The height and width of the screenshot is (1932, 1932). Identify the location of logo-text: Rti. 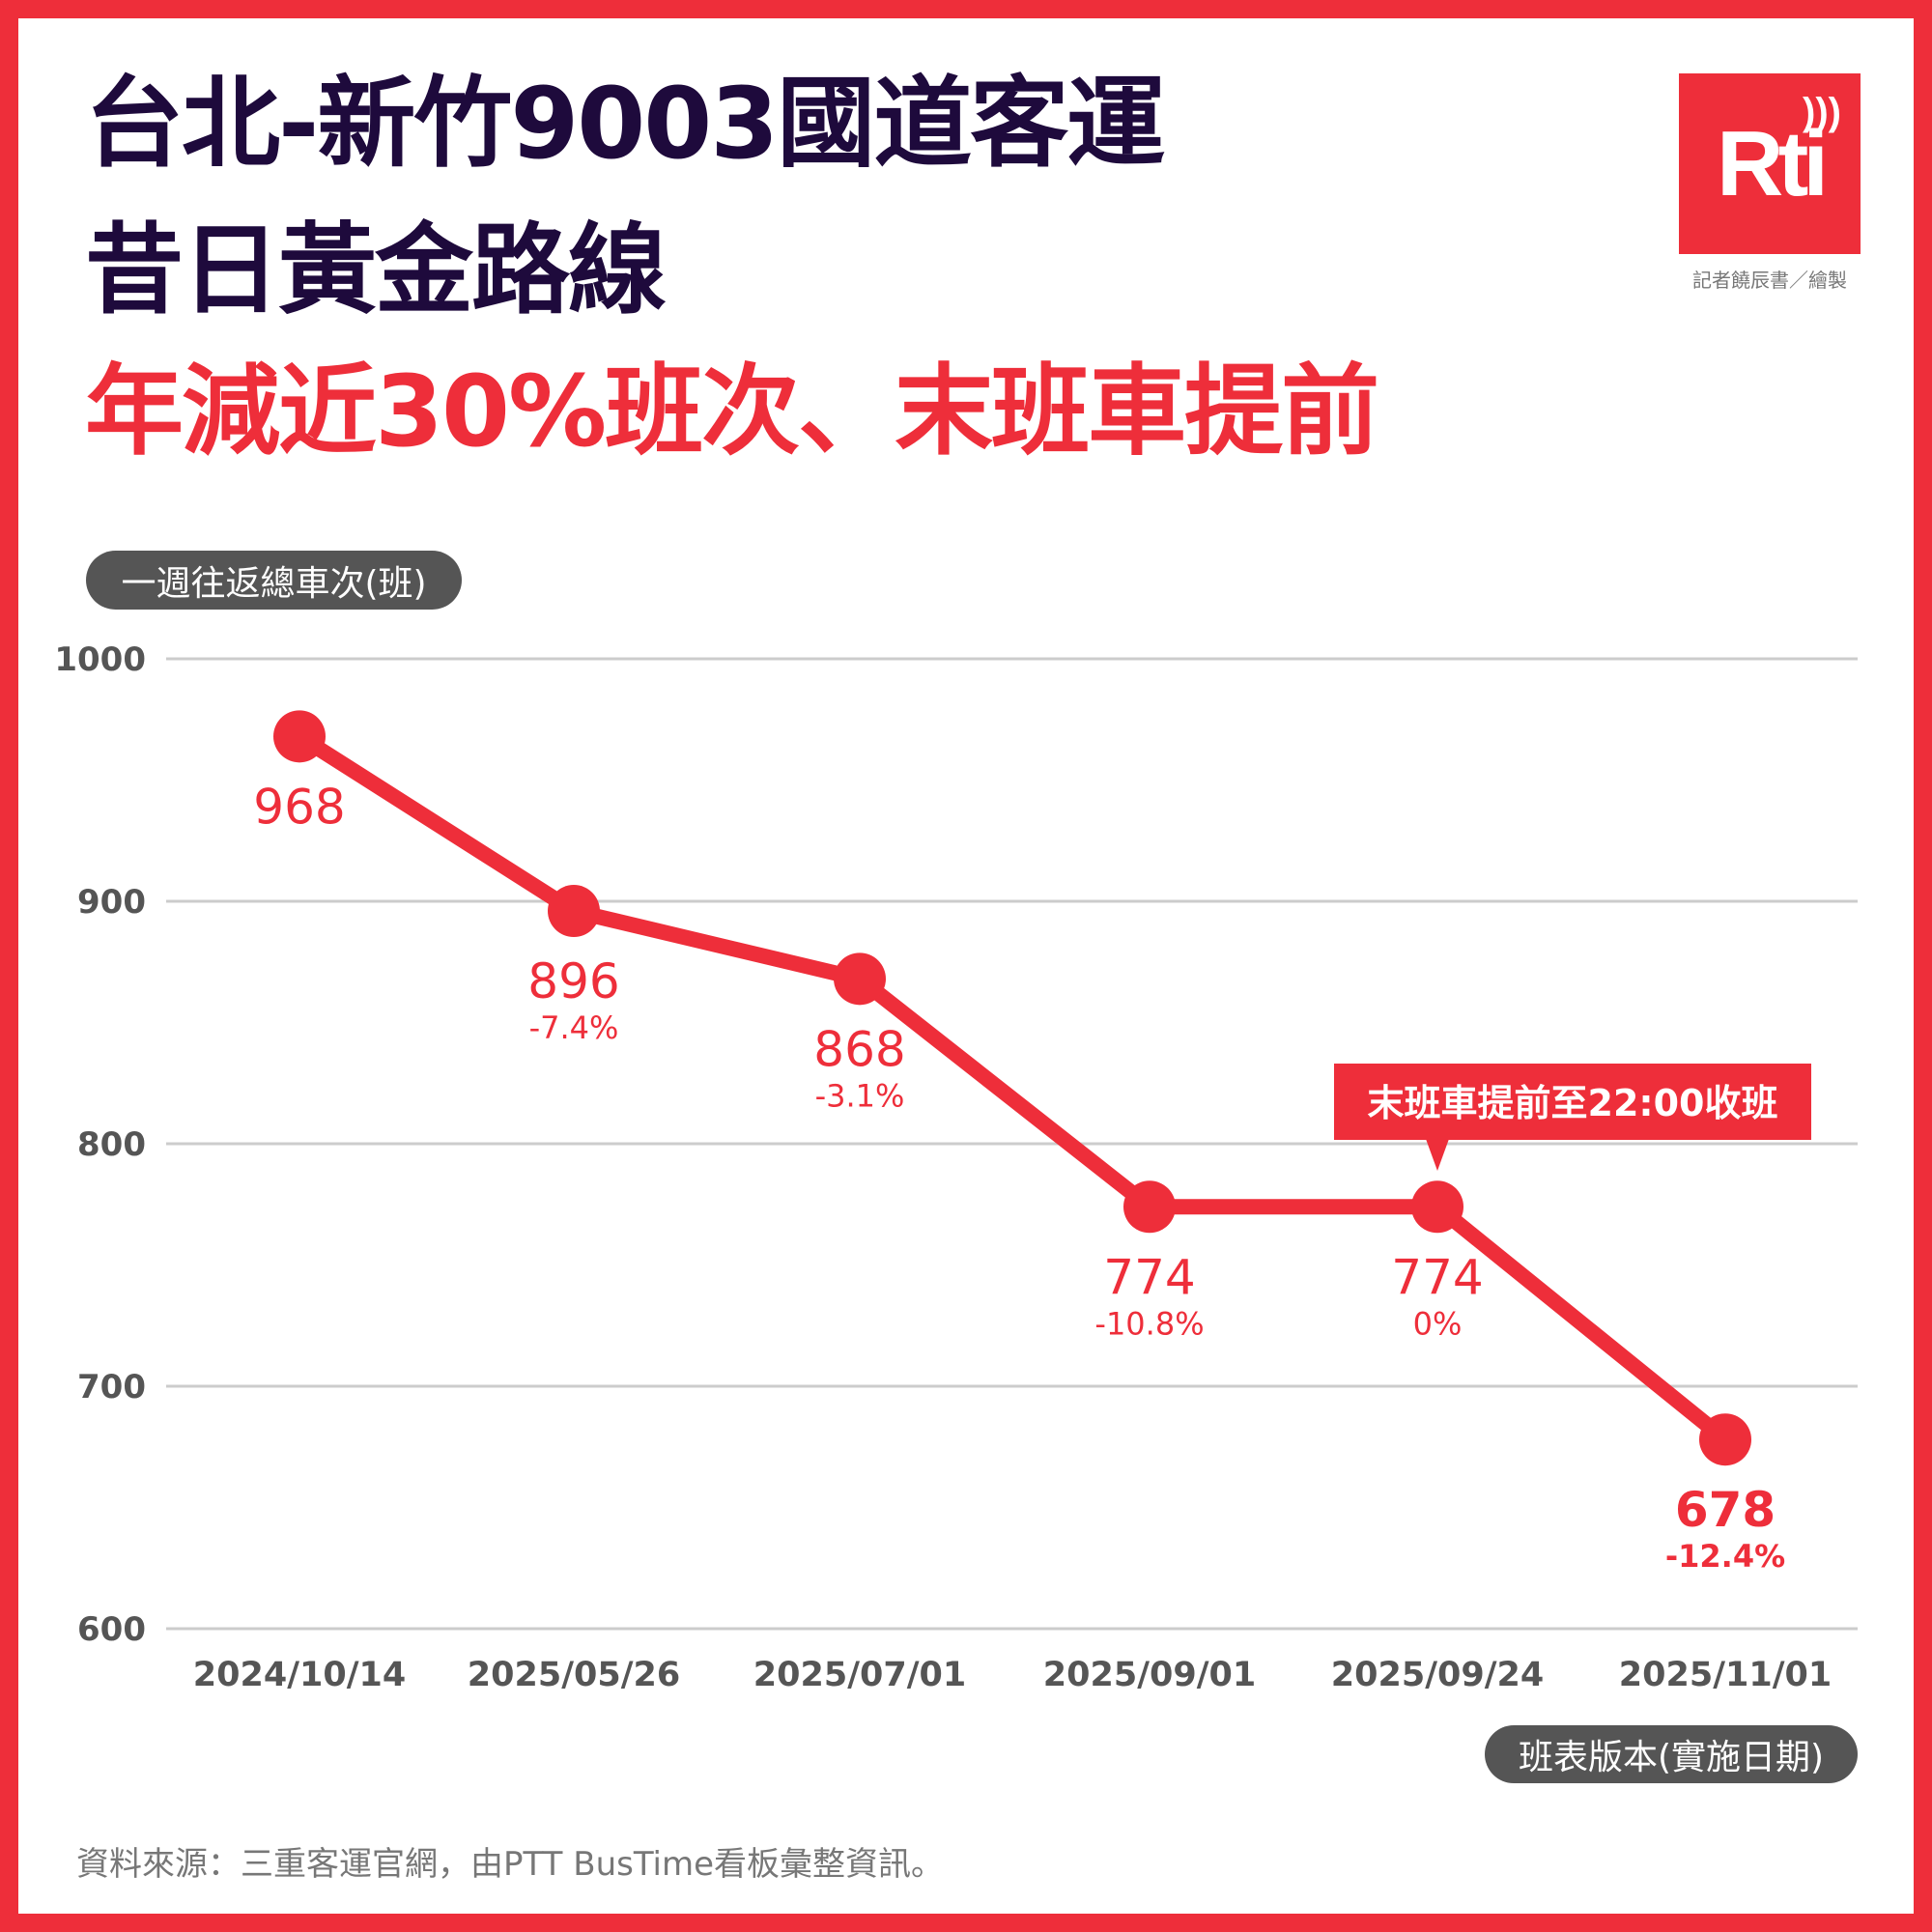
(1773, 163).